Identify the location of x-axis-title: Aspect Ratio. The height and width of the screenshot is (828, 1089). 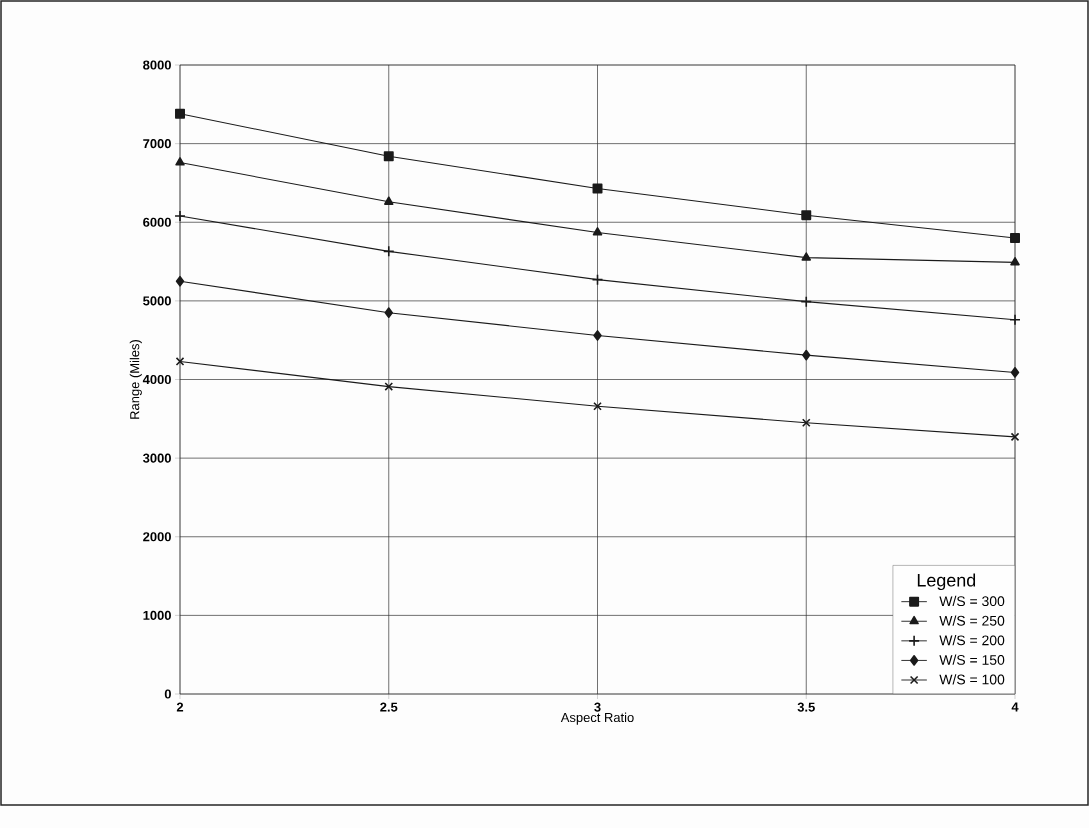
(597, 718).